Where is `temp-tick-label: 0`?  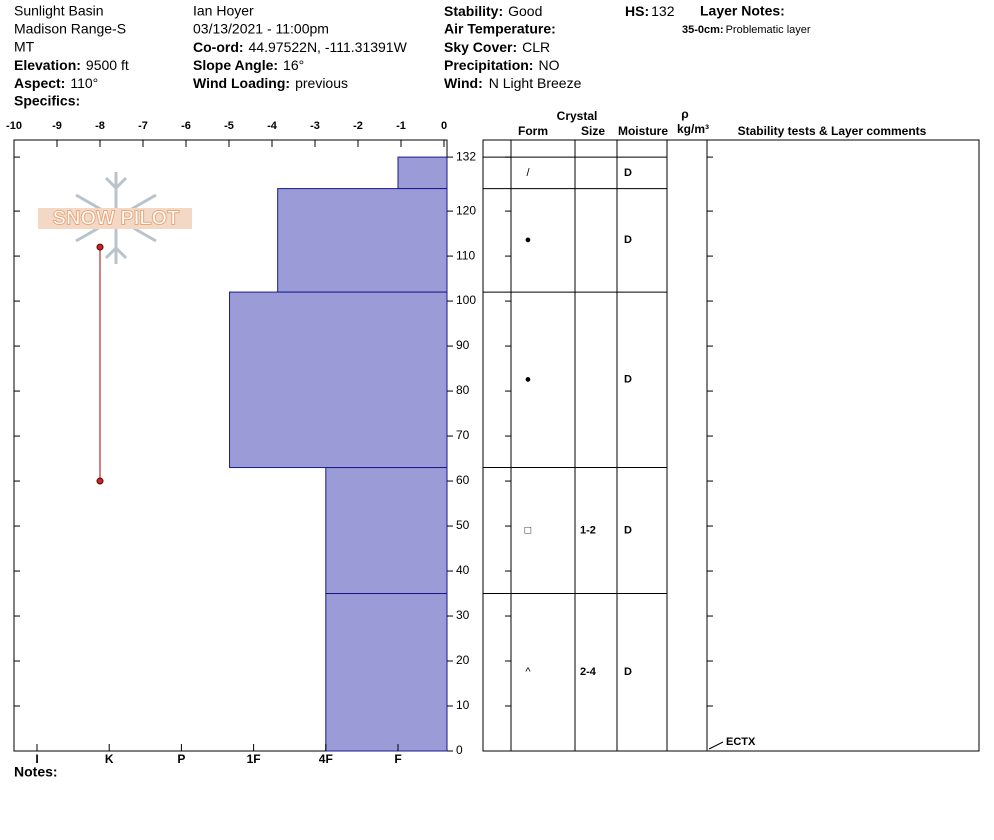 temp-tick-label: 0 is located at coordinates (444, 126).